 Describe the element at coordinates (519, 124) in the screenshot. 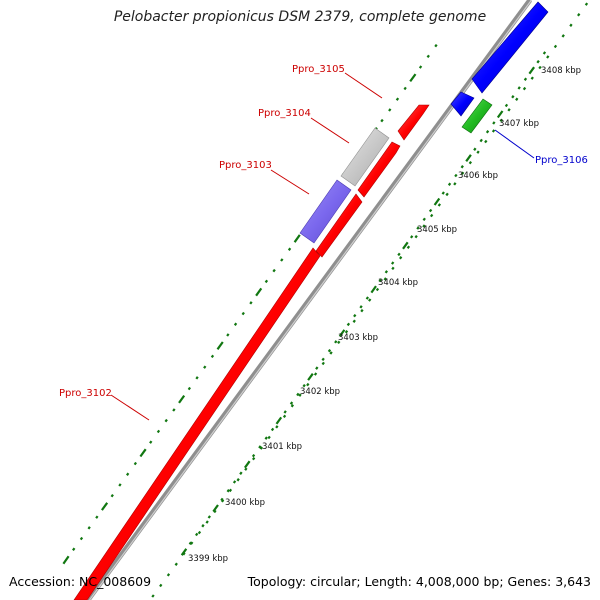

I see `scale-label: 3407 kbp` at that location.